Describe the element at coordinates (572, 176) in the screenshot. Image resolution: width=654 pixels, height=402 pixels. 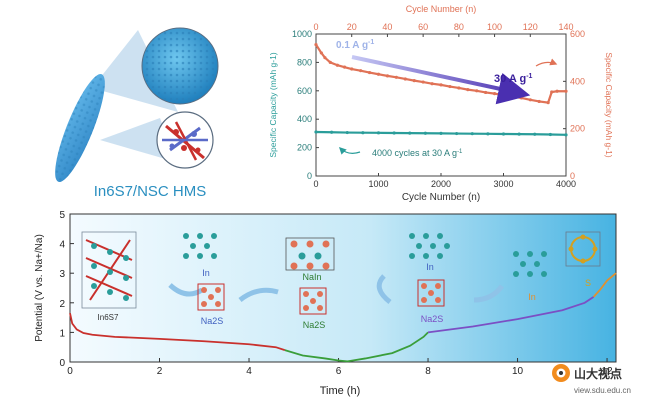
I see `y2-tick-label: 0` at that location.